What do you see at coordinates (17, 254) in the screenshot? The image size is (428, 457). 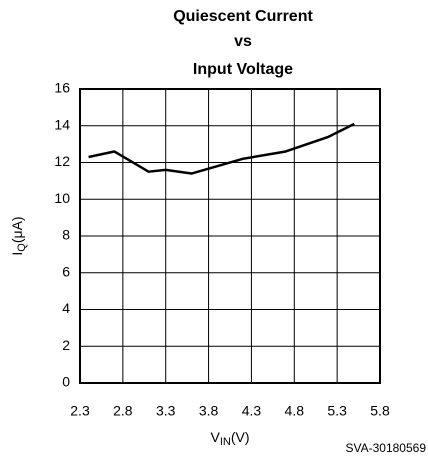 I see `y-label-main: I` at bounding box center [17, 254].